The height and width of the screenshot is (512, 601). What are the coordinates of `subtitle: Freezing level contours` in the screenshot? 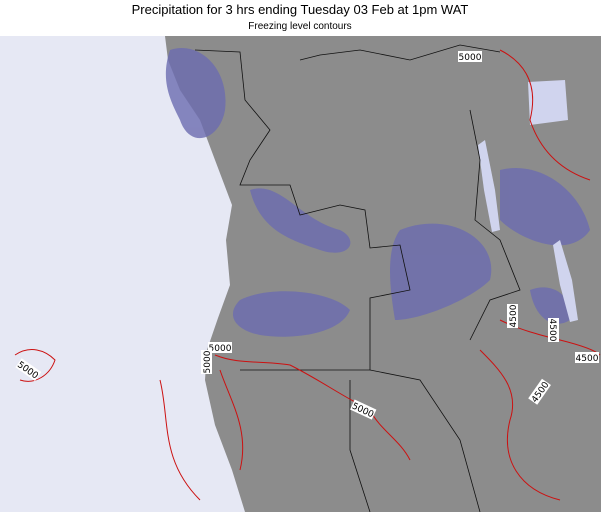 It's located at (299, 26).